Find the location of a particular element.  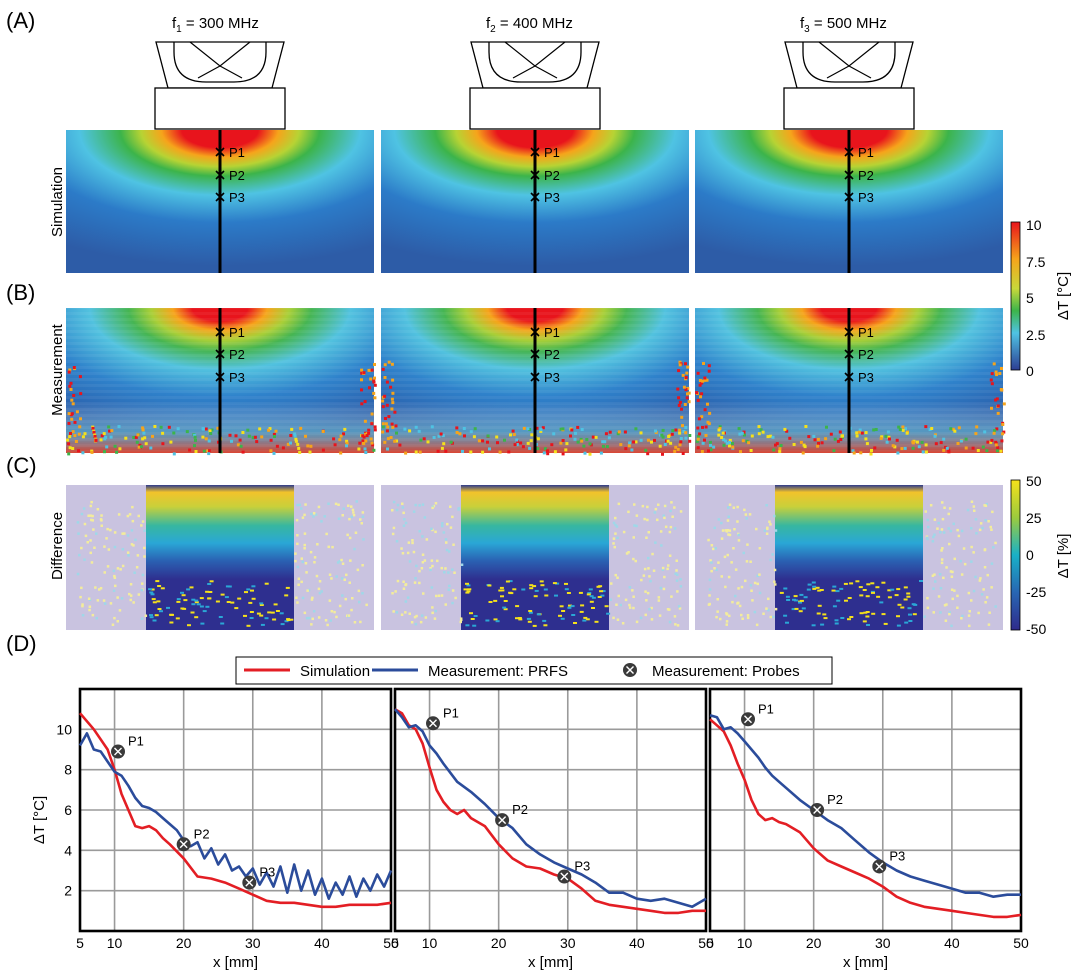

simulation-map-1: P1 P2 P3 is located at coordinates (220, 201).